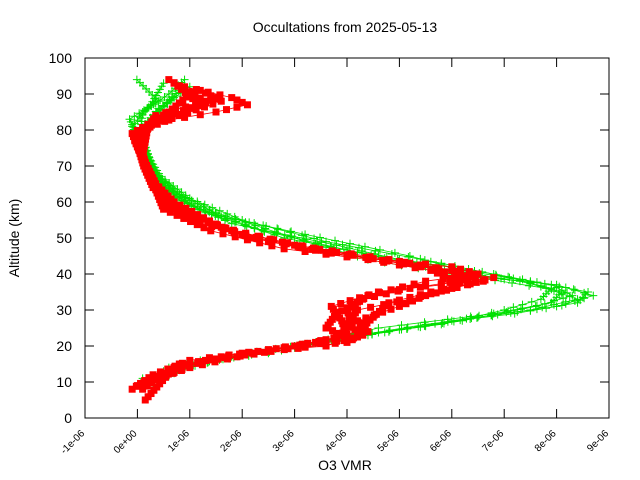  Describe the element at coordinates (493, 441) in the screenshot. I see `x-tick-label: 7e-06` at that location.